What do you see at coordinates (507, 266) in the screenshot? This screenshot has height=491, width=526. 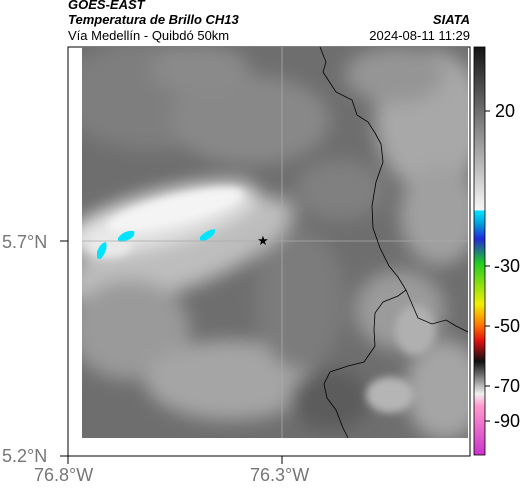 I see `colorbar-tick-label: -30` at bounding box center [507, 266].